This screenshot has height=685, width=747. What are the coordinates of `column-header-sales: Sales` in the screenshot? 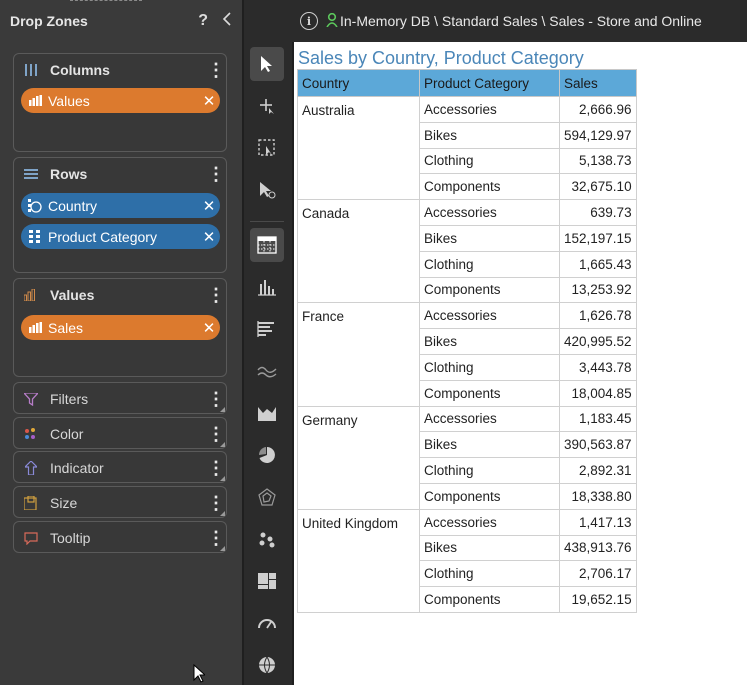 It's located at (598, 83).